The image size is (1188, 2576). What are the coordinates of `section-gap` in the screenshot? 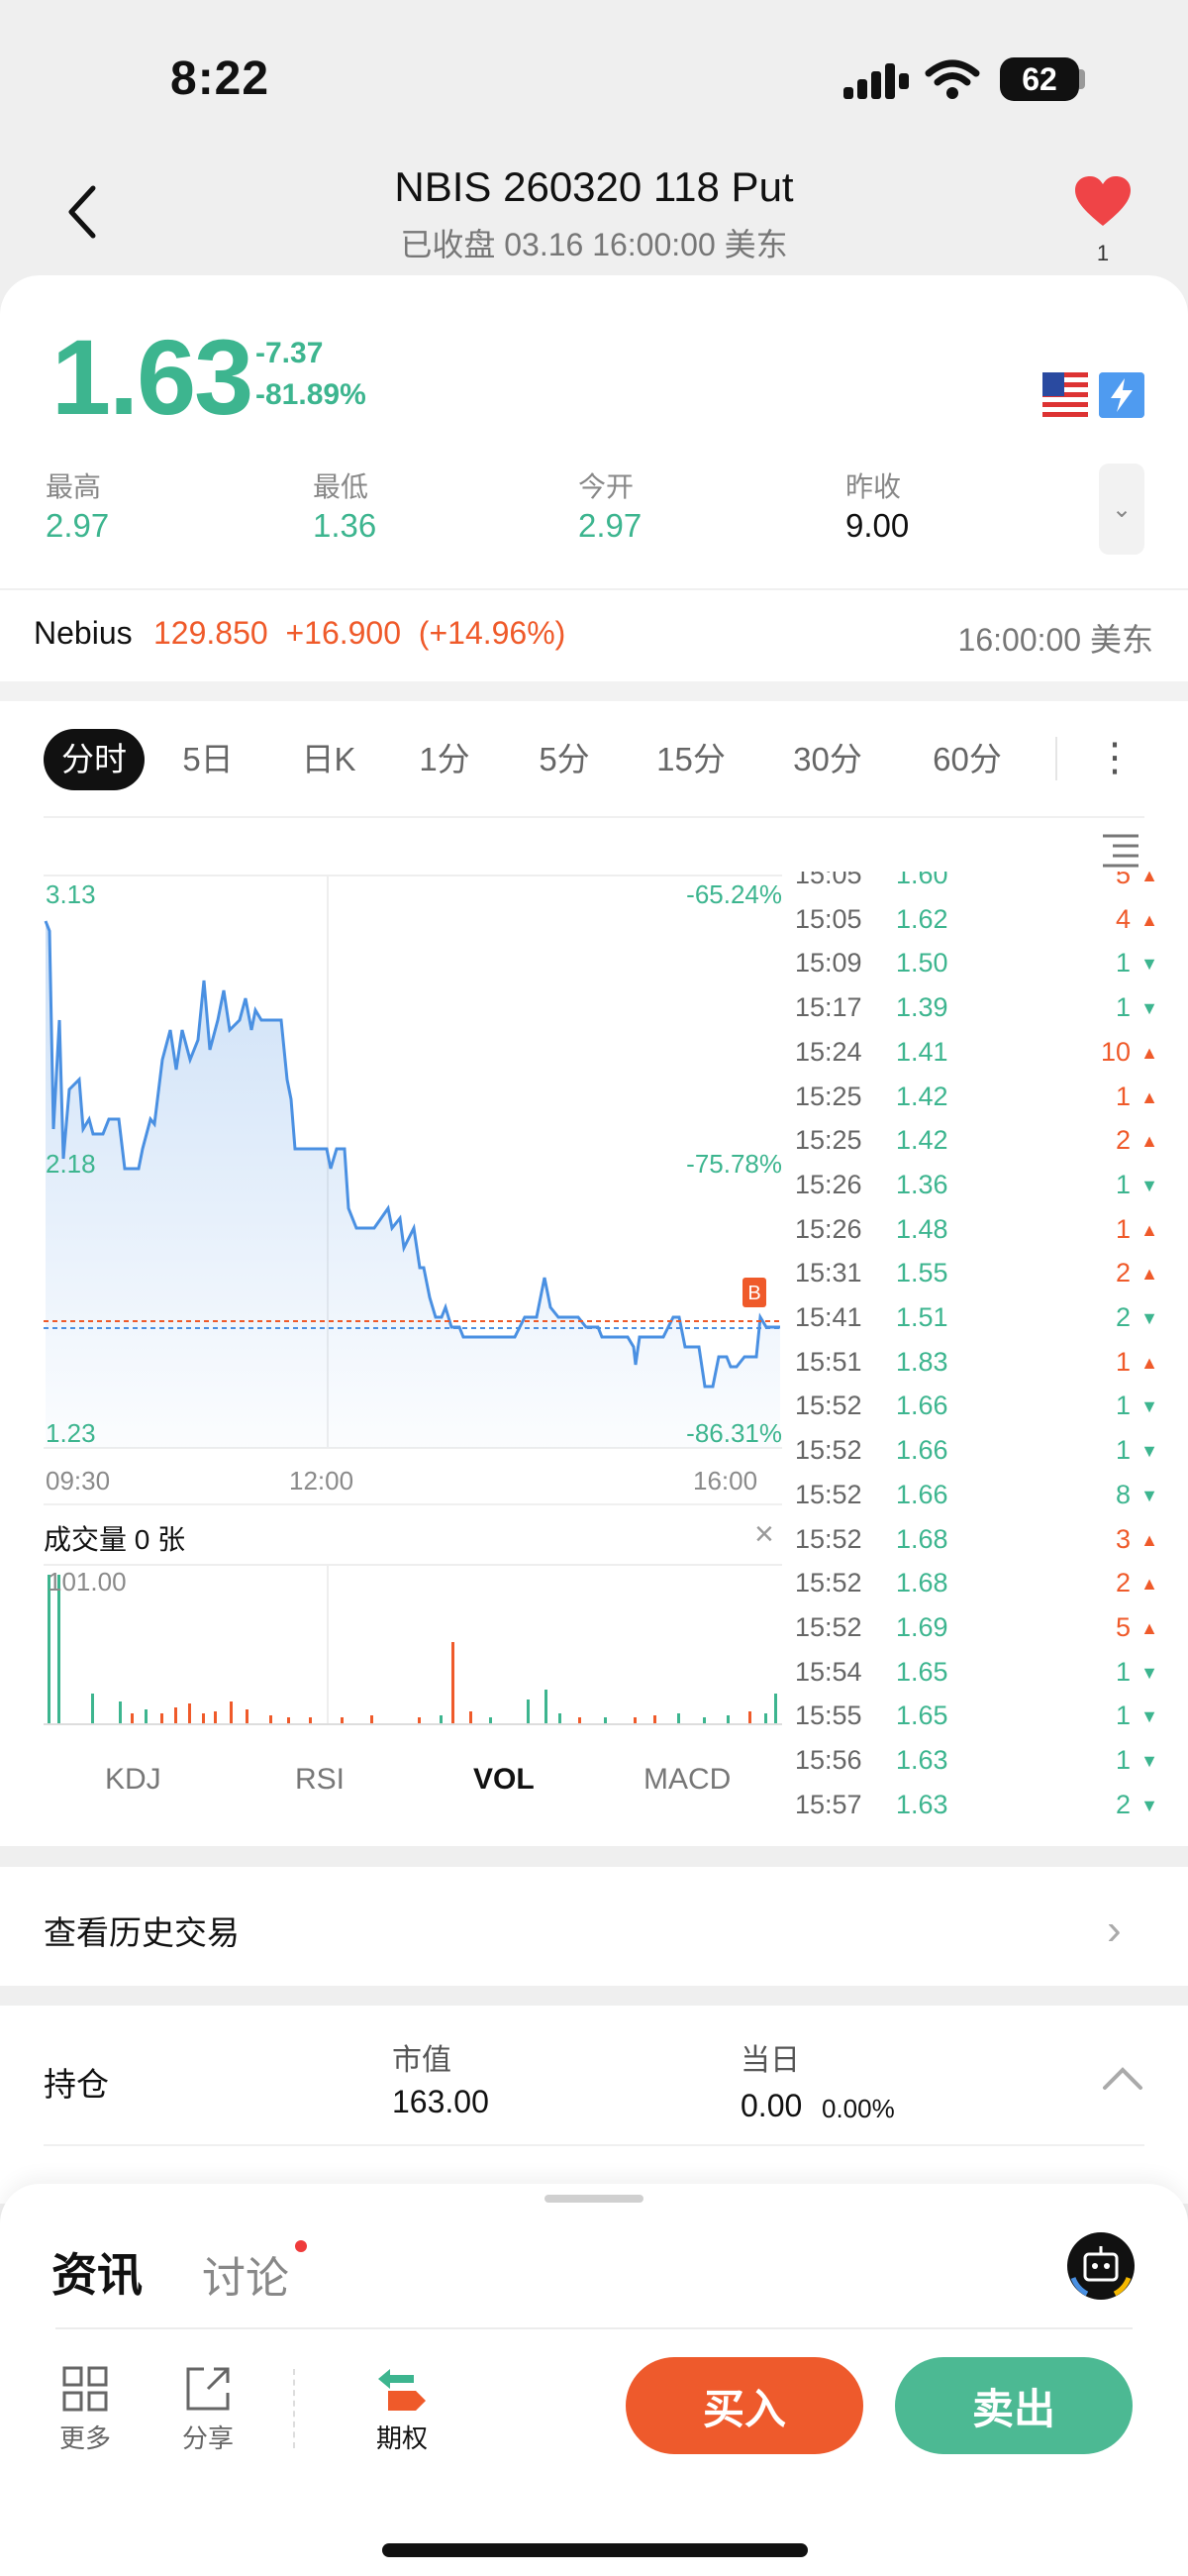 It's located at (594, 691).